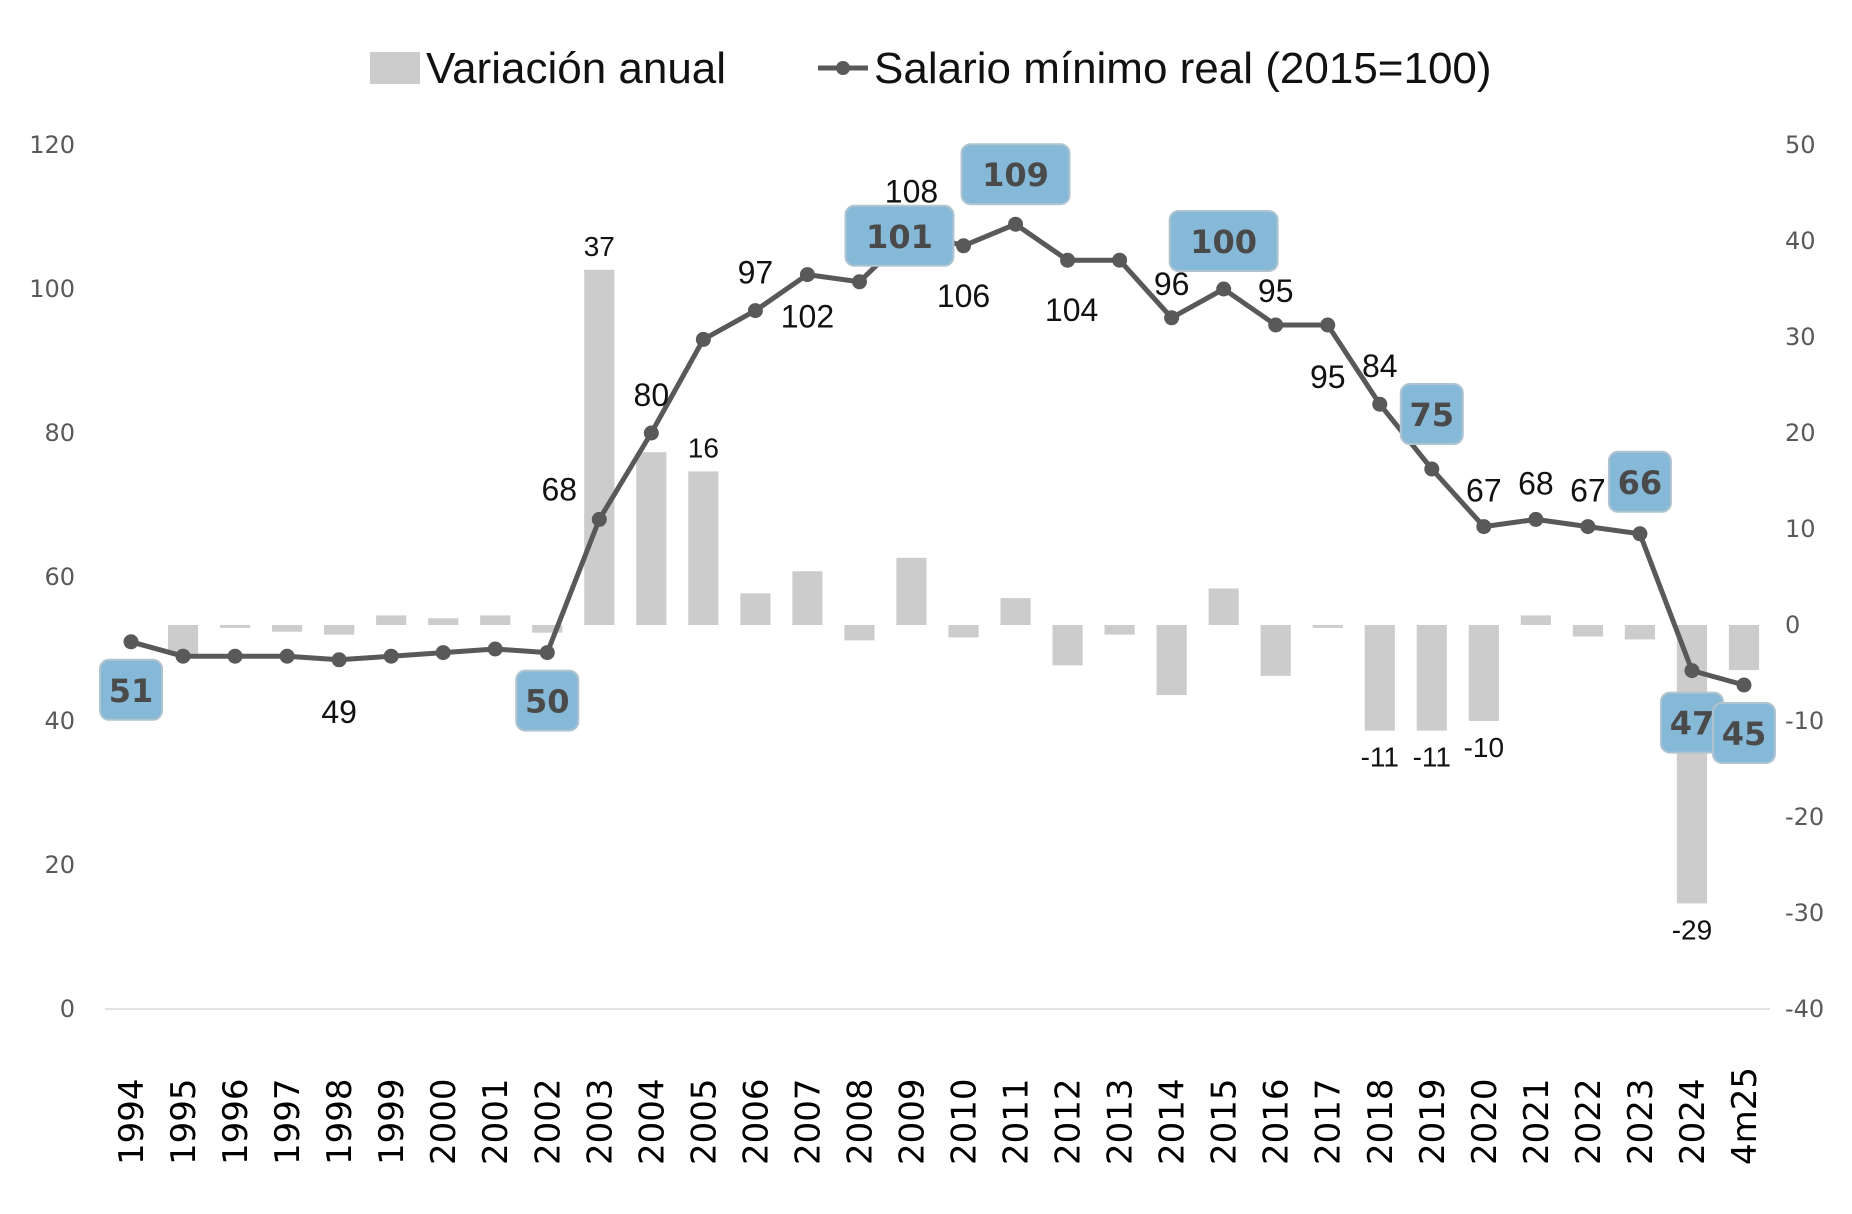 Image resolution: width=1852 pixels, height=1214 pixels. Describe the element at coordinates (1804, 721) in the screenshot. I see `right-axis-tick: -10` at that location.